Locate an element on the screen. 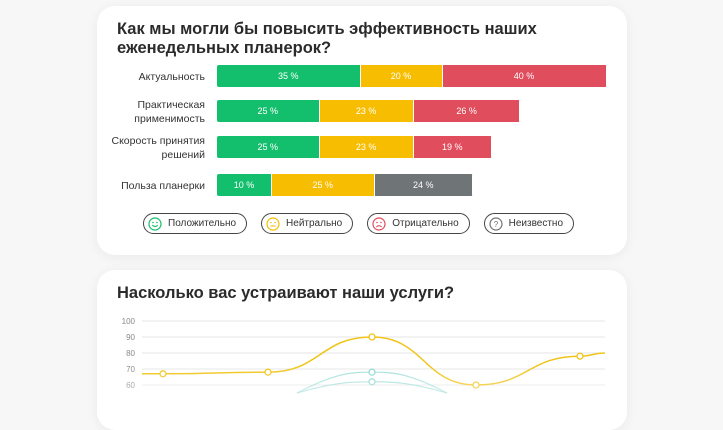 The width and height of the screenshot is (723, 430). bar-row: Актуальность 35 % 20 % 40 % is located at coordinates (362, 77).